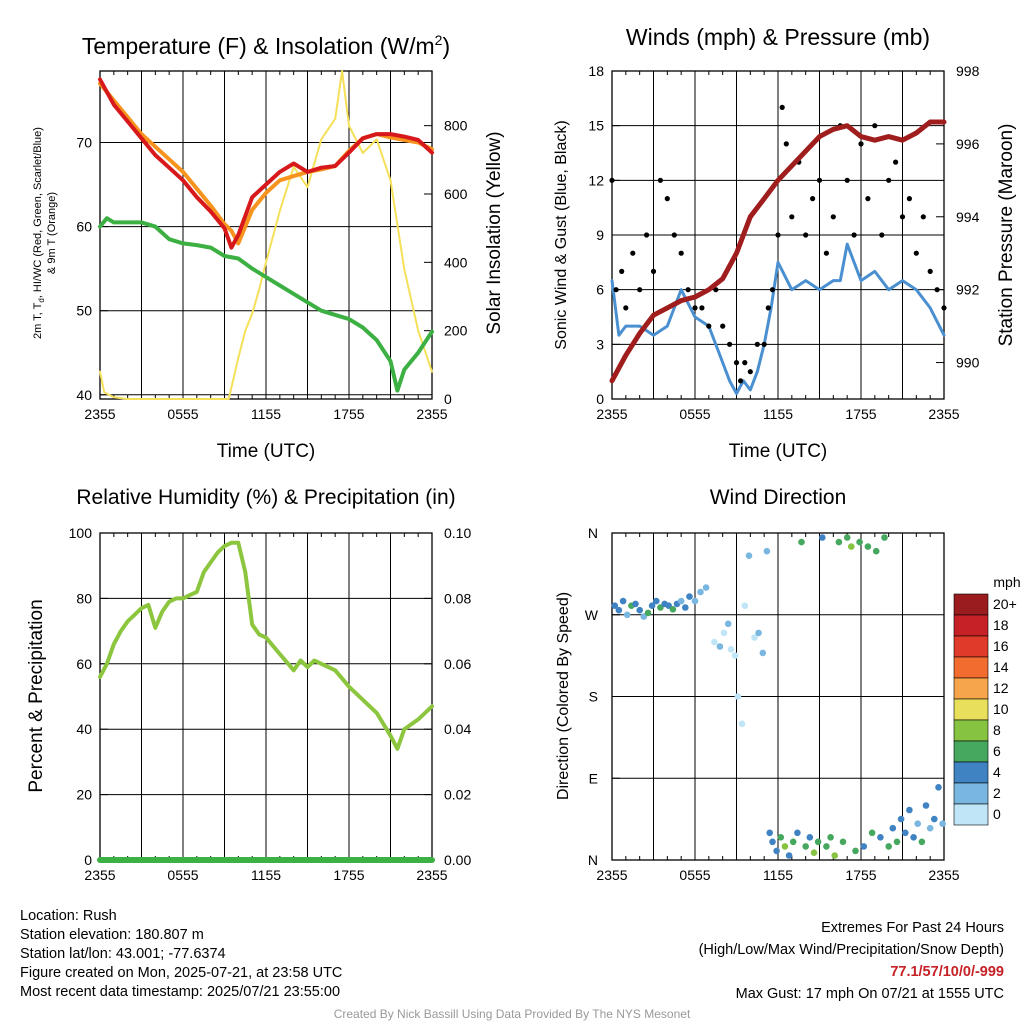 The width and height of the screenshot is (1024, 1024). Describe the element at coordinates (997, 772) in the screenshot. I see `colorbar-label: 4` at that location.